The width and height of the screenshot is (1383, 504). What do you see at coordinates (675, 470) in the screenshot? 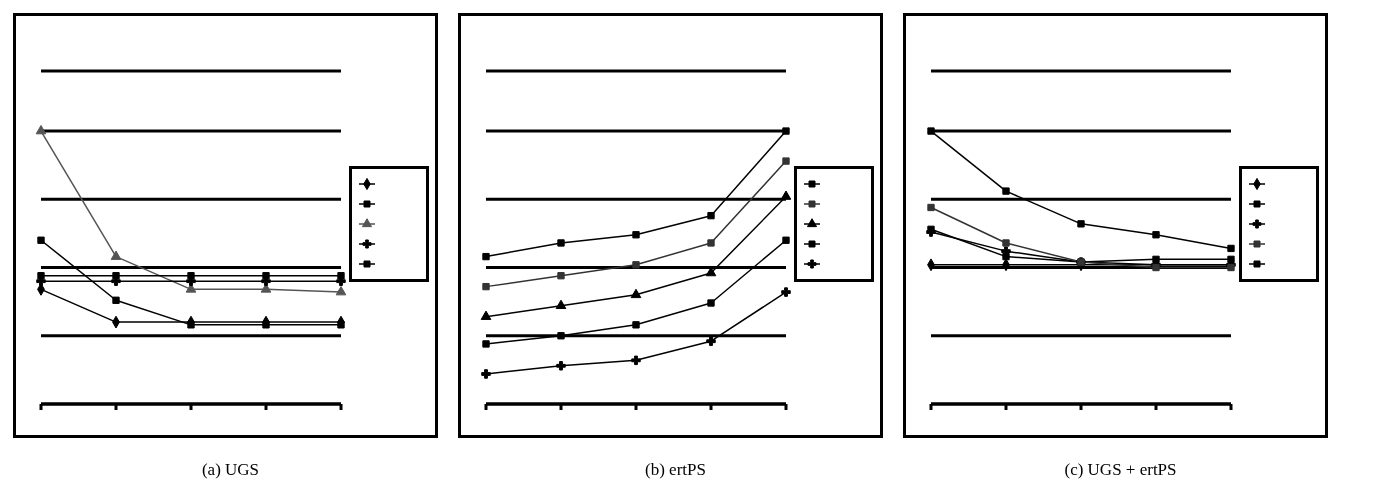
I see `text: (b) ertPS` at bounding box center [675, 470].